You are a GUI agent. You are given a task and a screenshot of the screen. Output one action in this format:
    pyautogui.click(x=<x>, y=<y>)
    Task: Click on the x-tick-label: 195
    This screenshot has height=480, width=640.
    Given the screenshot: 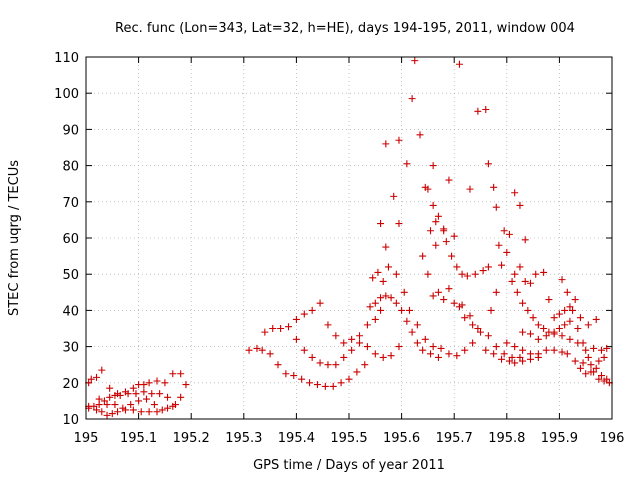 What is the action you would take?
    pyautogui.click(x=86, y=438)
    